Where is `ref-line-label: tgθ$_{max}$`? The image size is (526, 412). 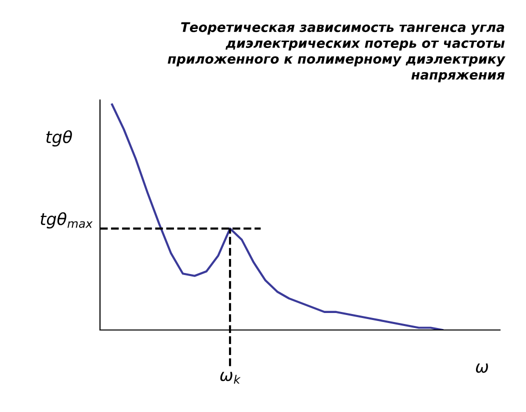
ref-line-label: tgθ$_{max}$ is located at coordinates (66, 220).